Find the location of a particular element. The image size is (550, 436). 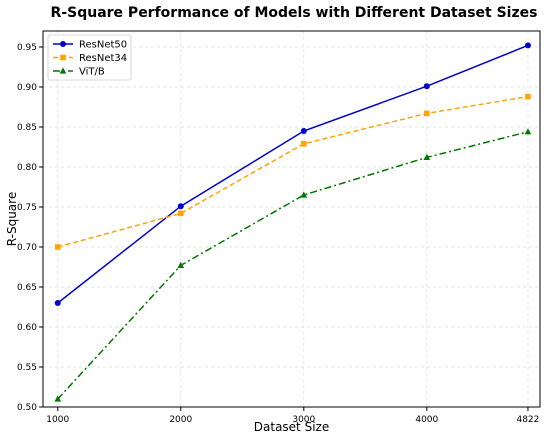

x-tick-label: 4822 is located at coordinates (527, 420).